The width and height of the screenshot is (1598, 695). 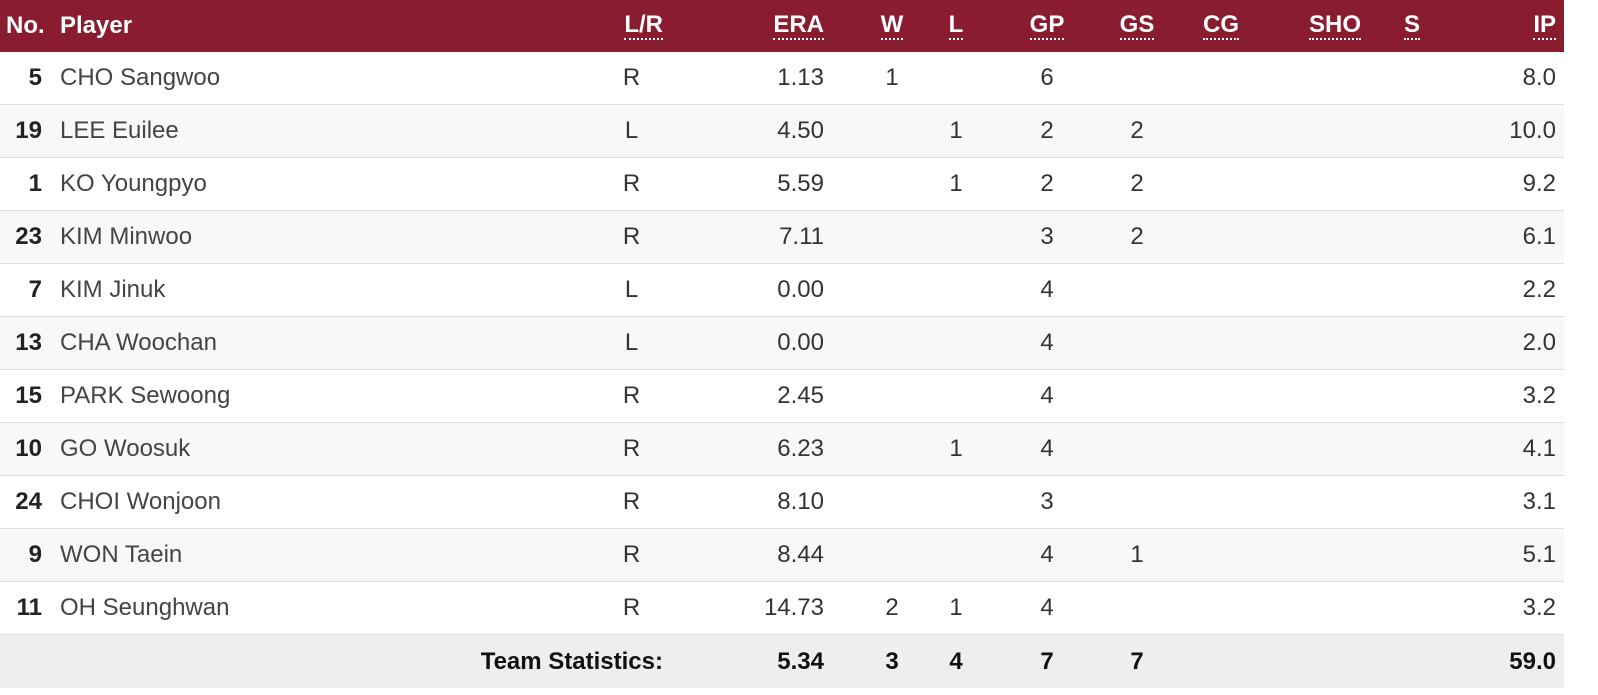 I want to click on row-ip: 9.2, so click(x=1539, y=183).